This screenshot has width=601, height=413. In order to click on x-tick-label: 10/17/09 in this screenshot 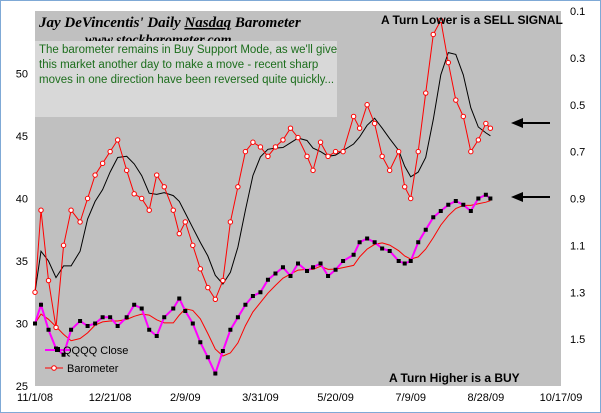, I will do `click(561, 398)`.